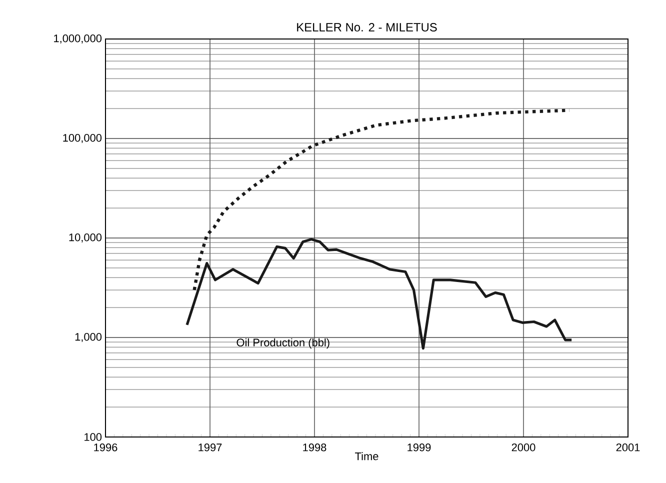 The width and height of the screenshot is (666, 483). I want to click on y-tick-label: 100, so click(93, 437).